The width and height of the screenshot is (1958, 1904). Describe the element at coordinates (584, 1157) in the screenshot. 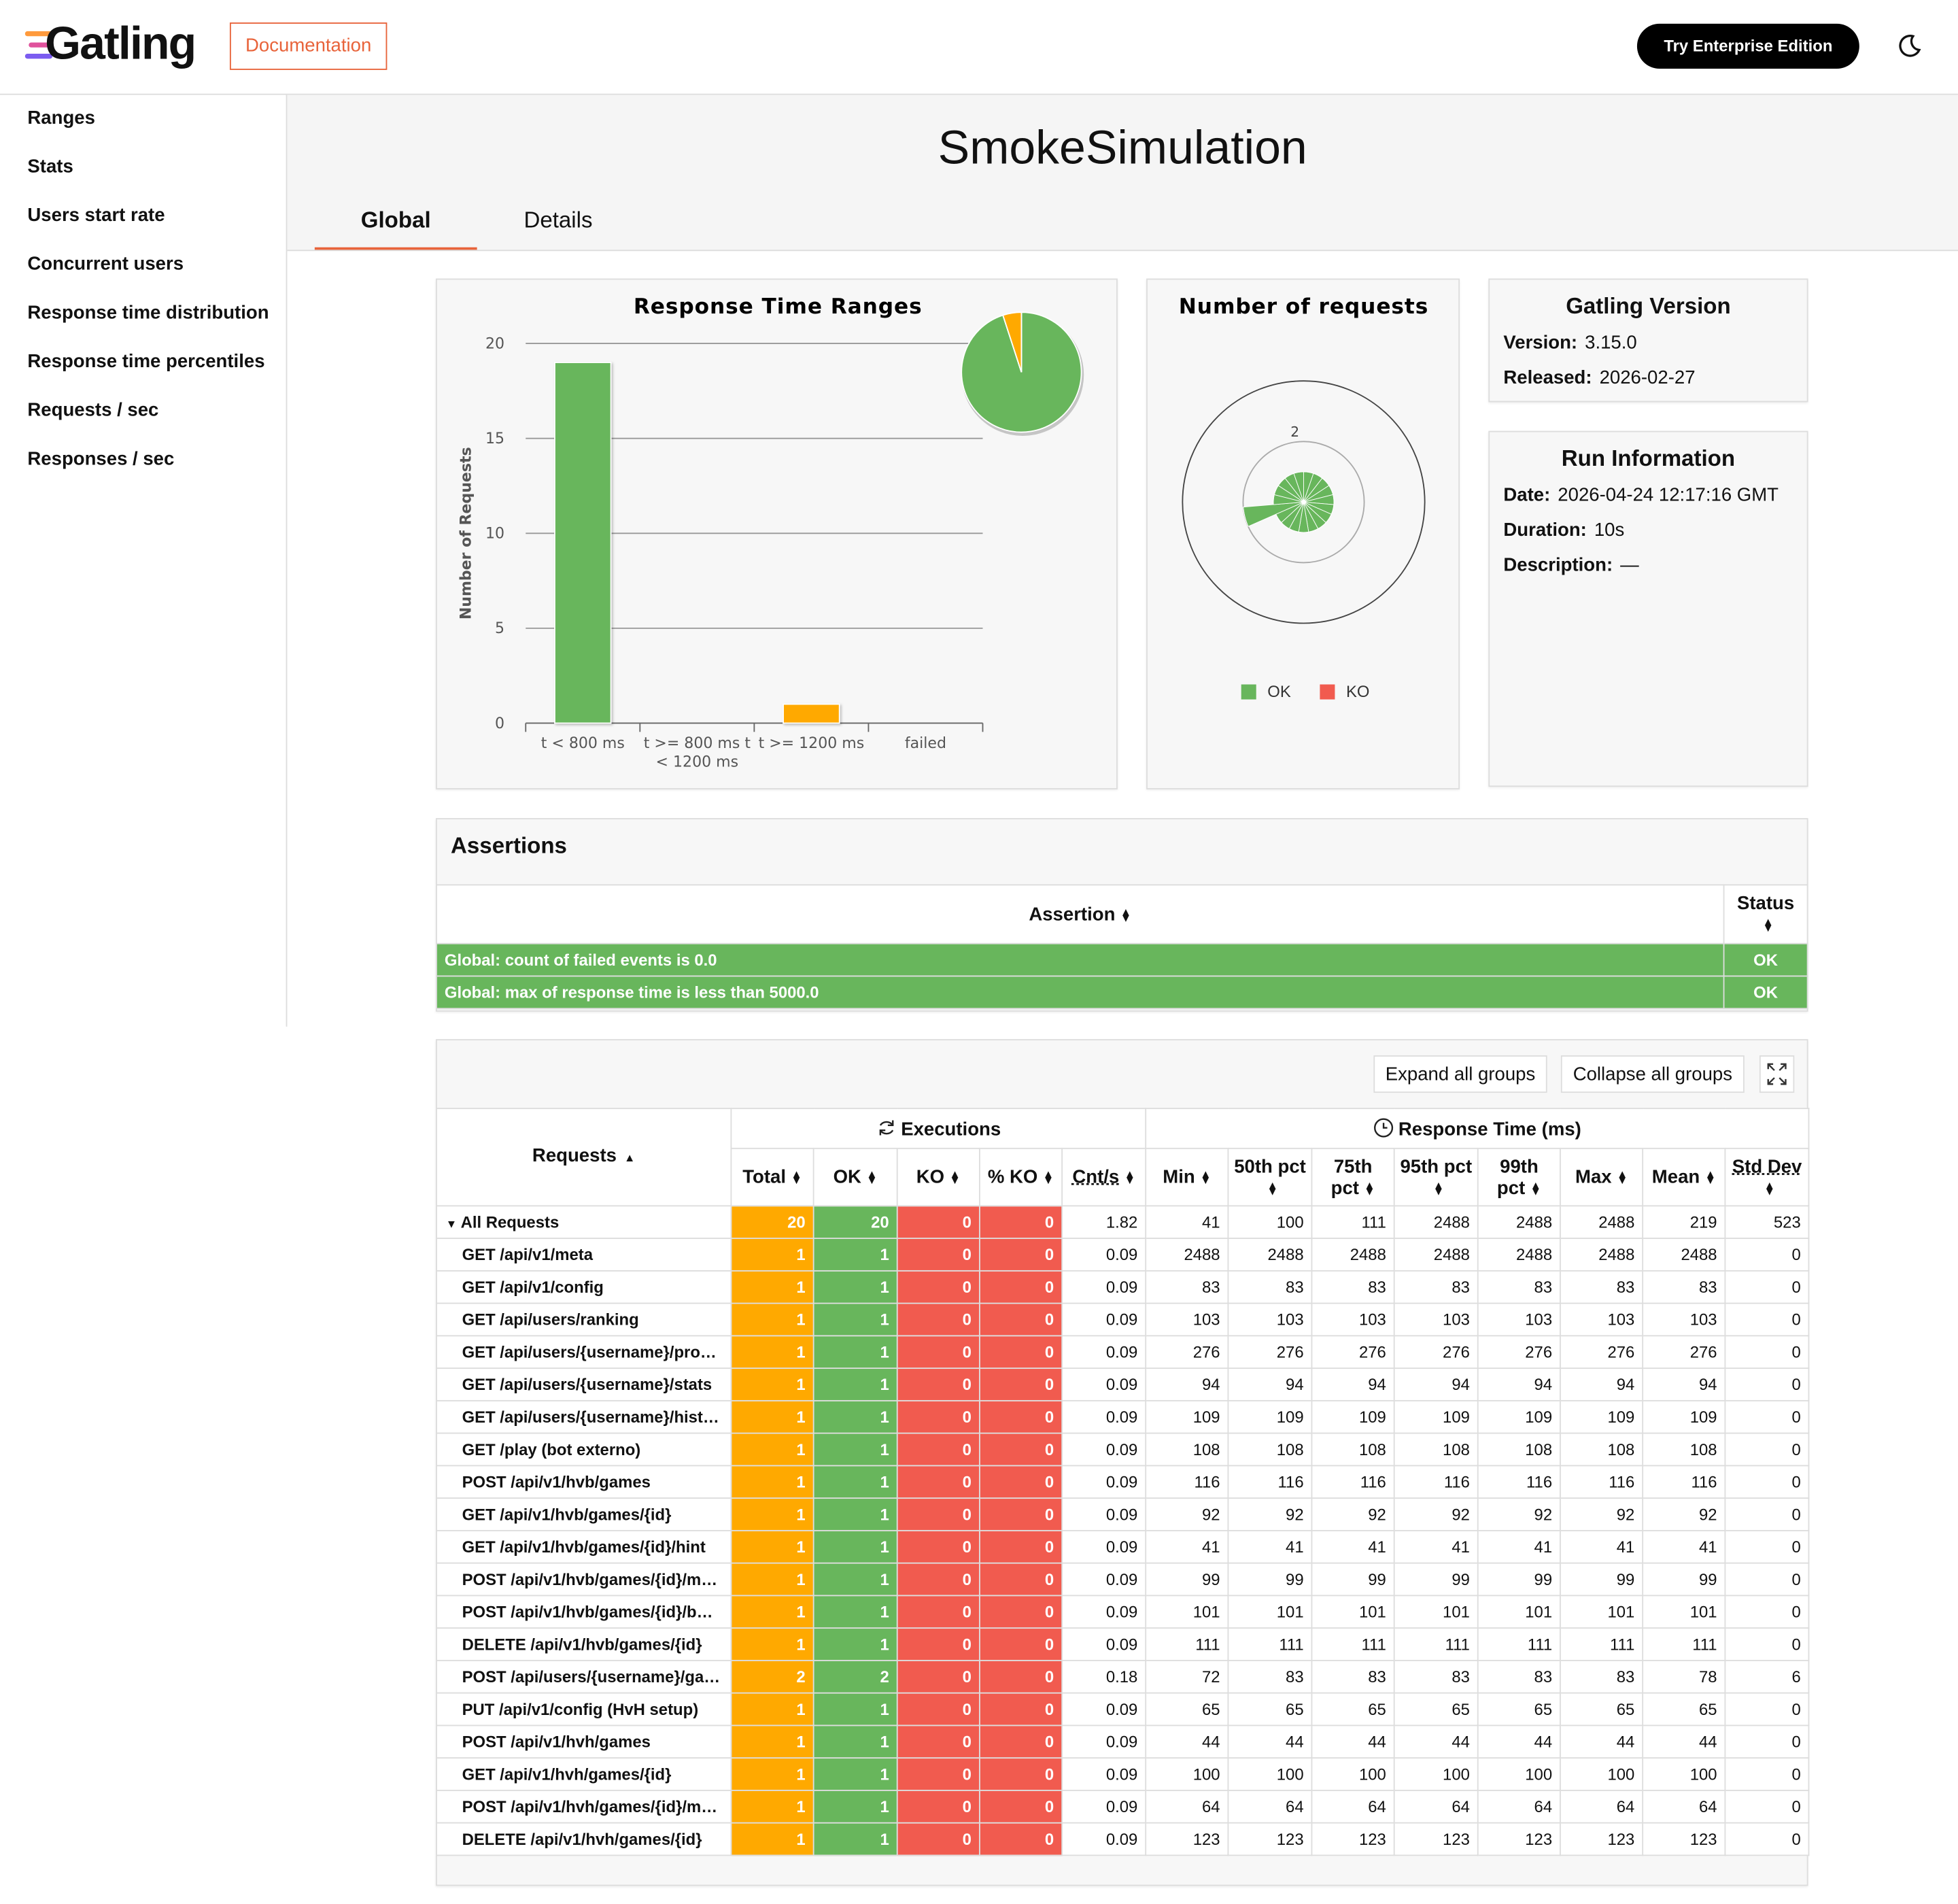

I see `column-header: Requests ▲` at that location.